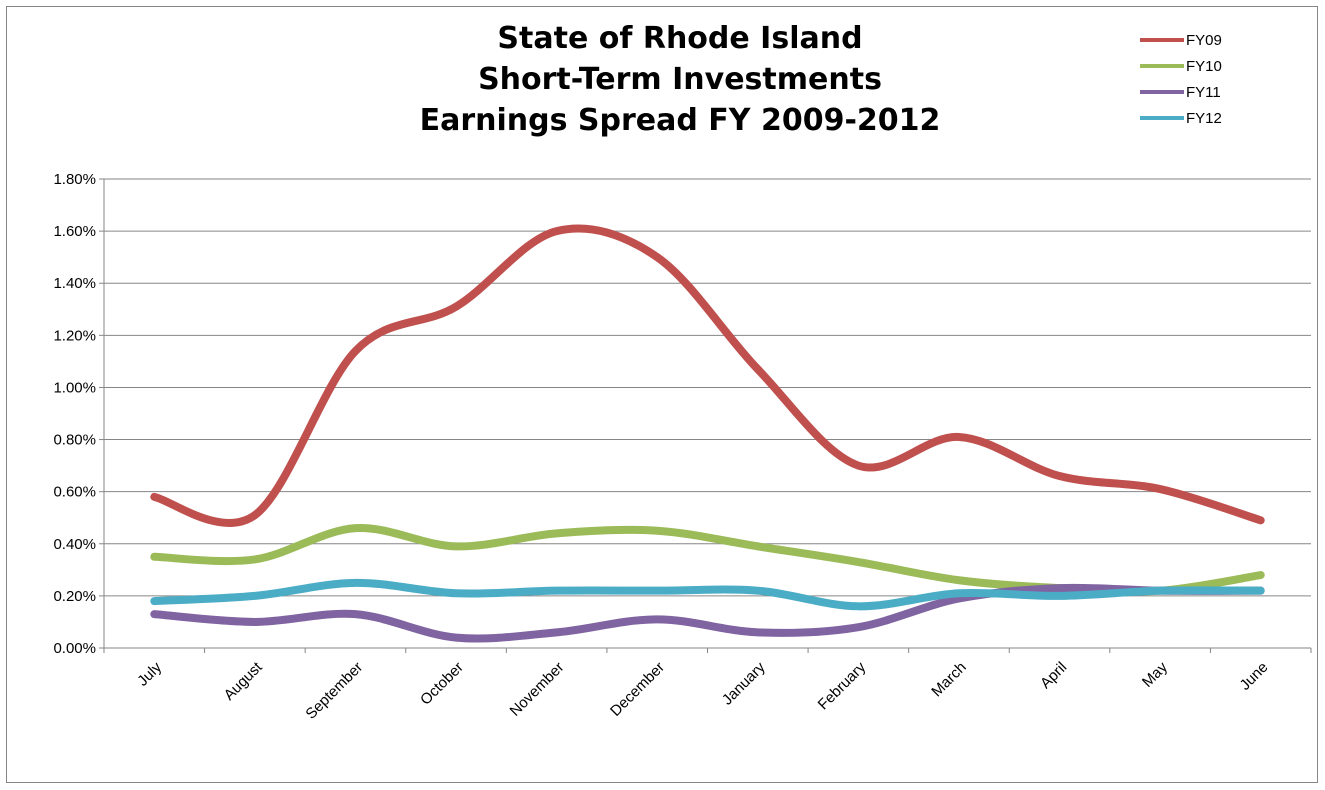 Image resolution: width=1325 pixels, height=790 pixels. What do you see at coordinates (74, 648) in the screenshot?
I see `y-tick-label: 0.00%` at bounding box center [74, 648].